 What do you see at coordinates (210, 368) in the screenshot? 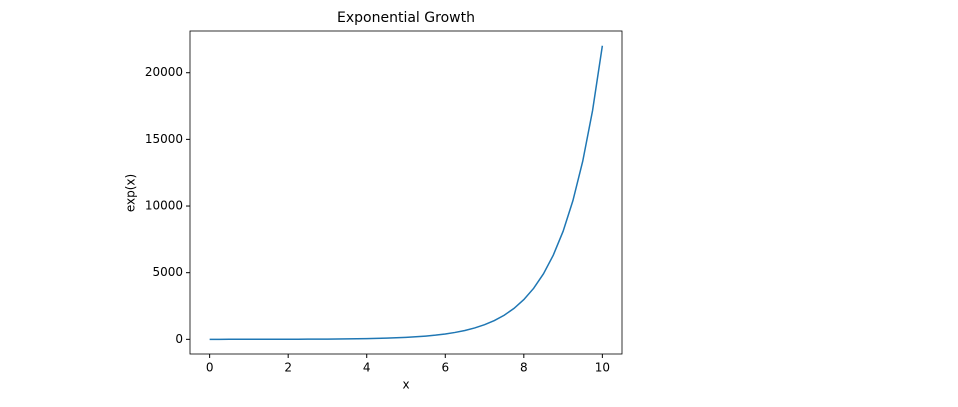
I see `x-tick-label: 0` at bounding box center [210, 368].